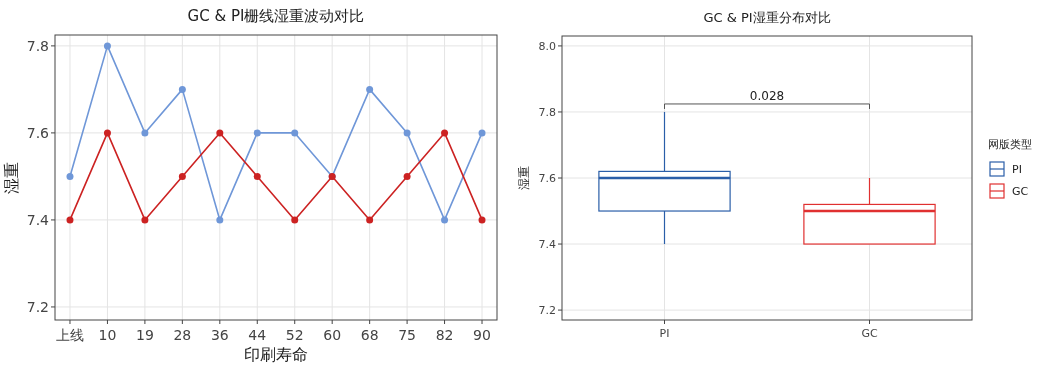  I want to click on chart-title: GC & PI湿重分布对比, so click(767, 17).